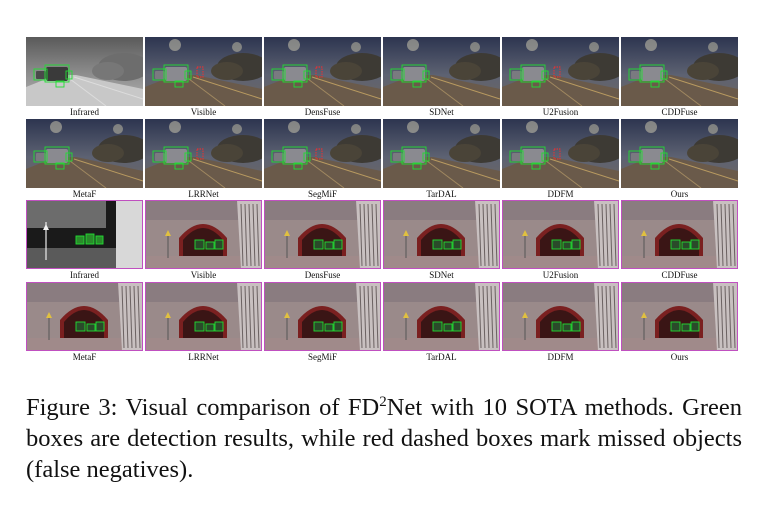 This screenshot has width=766, height=512. Describe the element at coordinates (383, 402) in the screenshot. I see `caption-superscript: 2` at that location.